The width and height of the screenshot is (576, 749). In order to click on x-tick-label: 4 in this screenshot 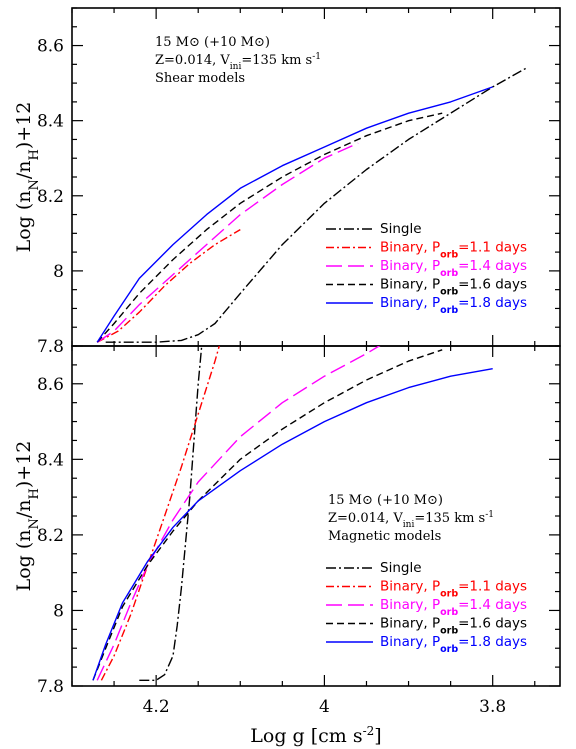, I will do `click(324, 707)`.